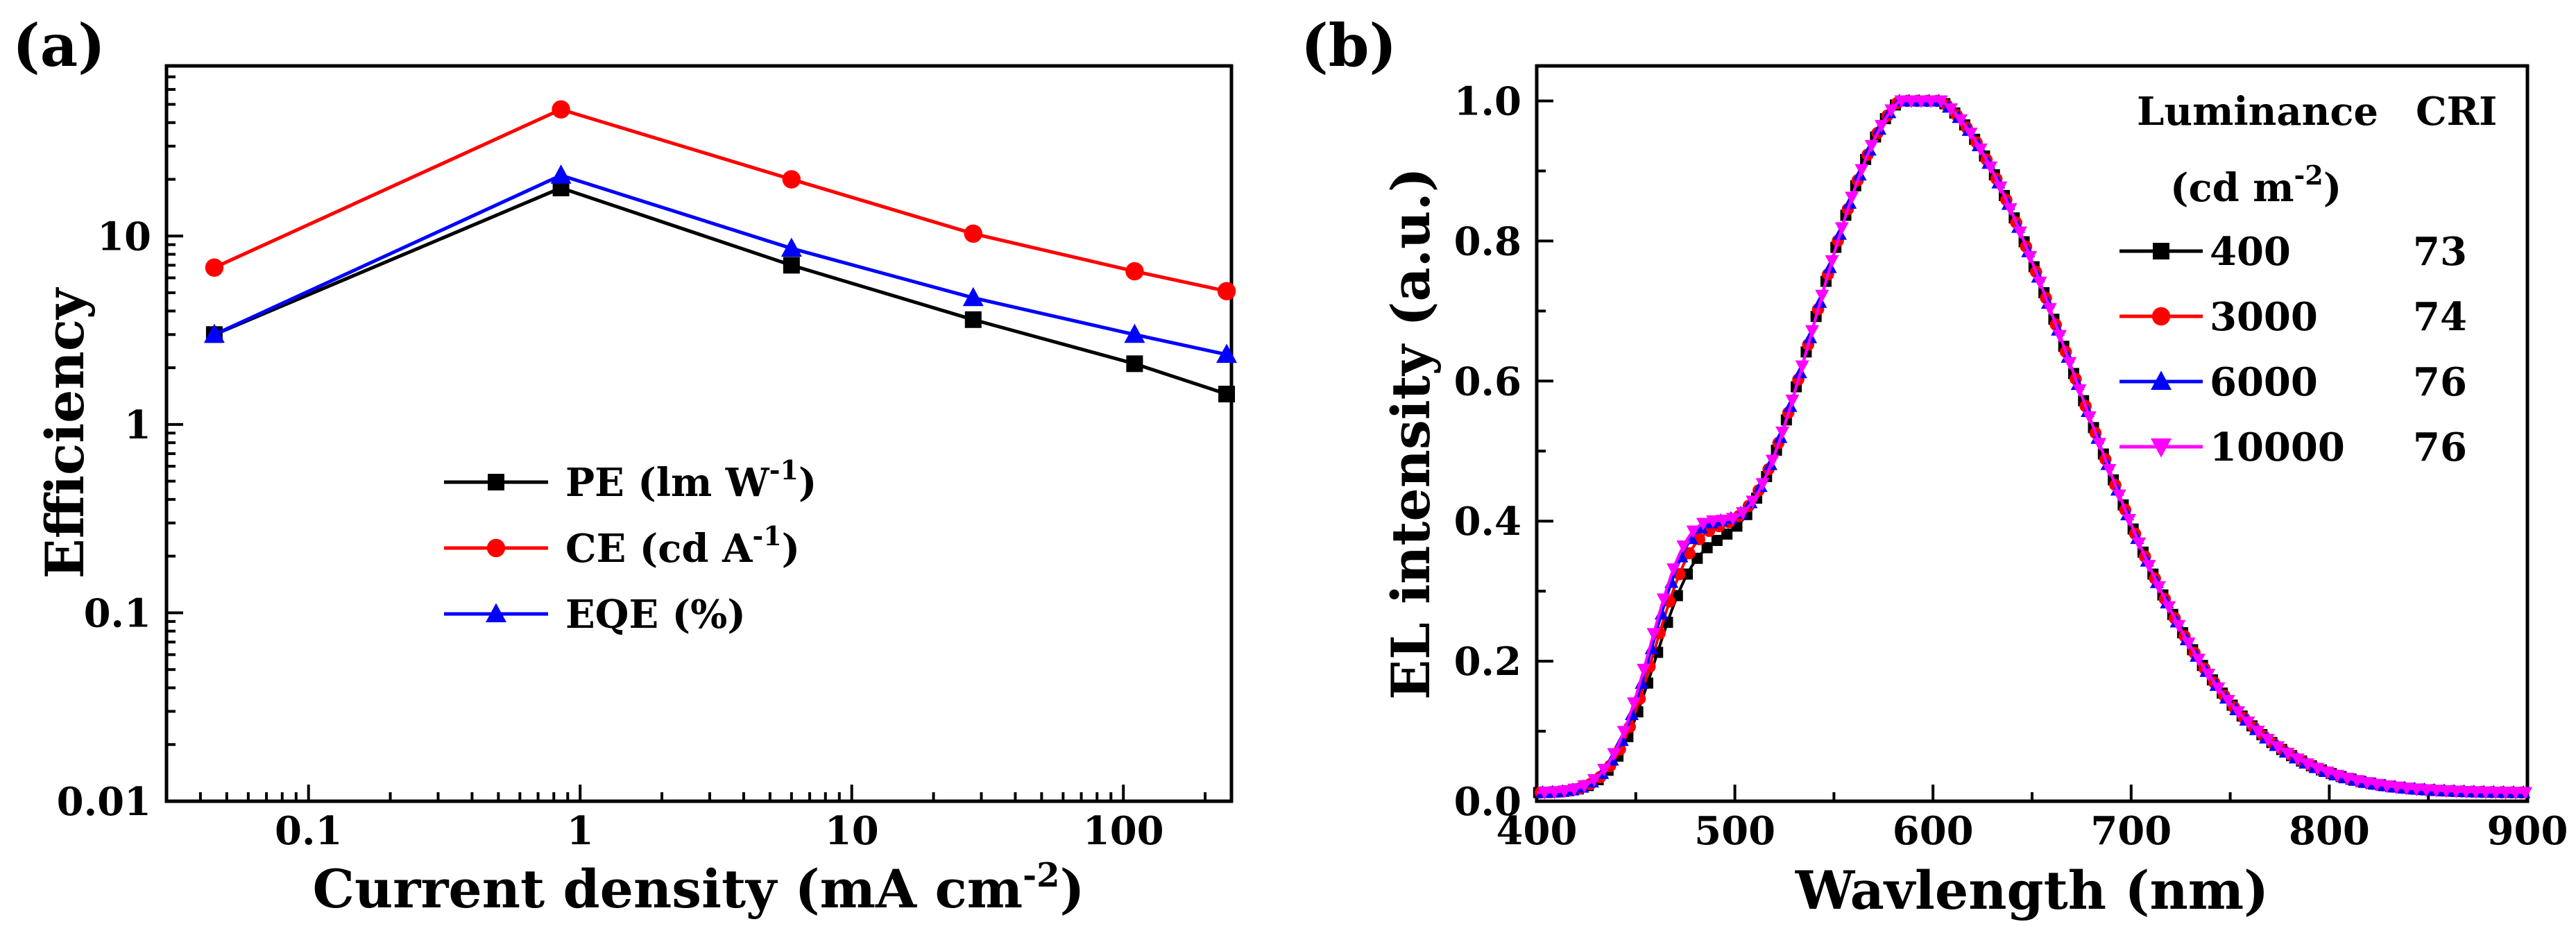 This screenshot has height=949, width=2576. Describe the element at coordinates (2440, 252) in the screenshot. I see `legend-cri-b-0: 73` at that location.